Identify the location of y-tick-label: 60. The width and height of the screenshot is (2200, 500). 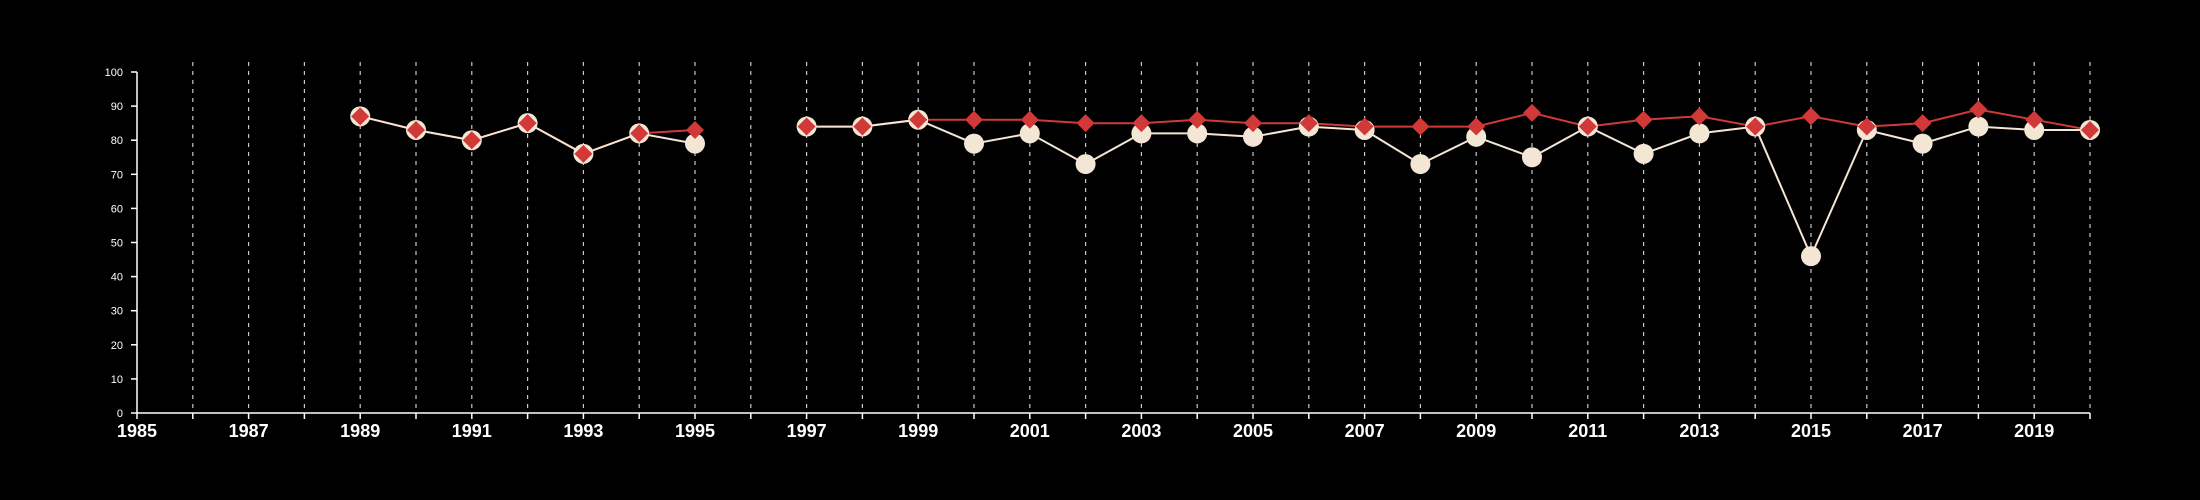
(117, 209).